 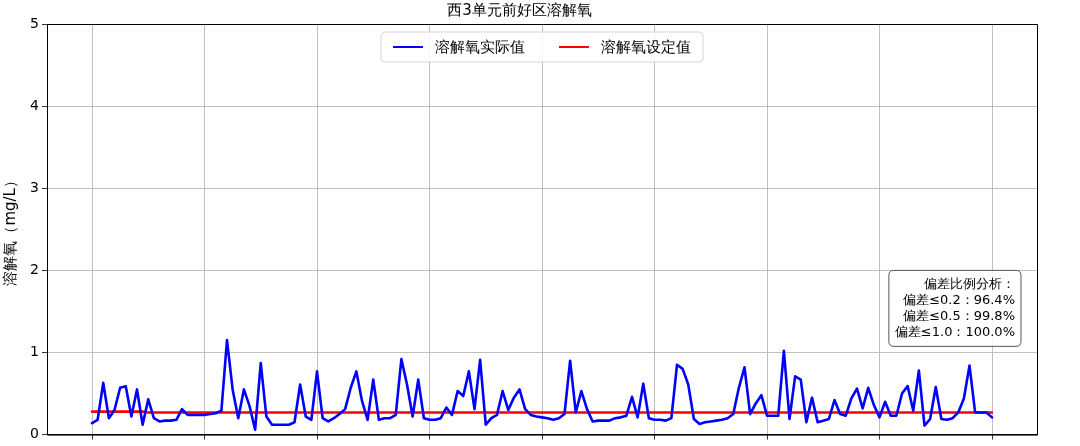 I want to click on y-tick-label: 1, so click(x=34, y=351).